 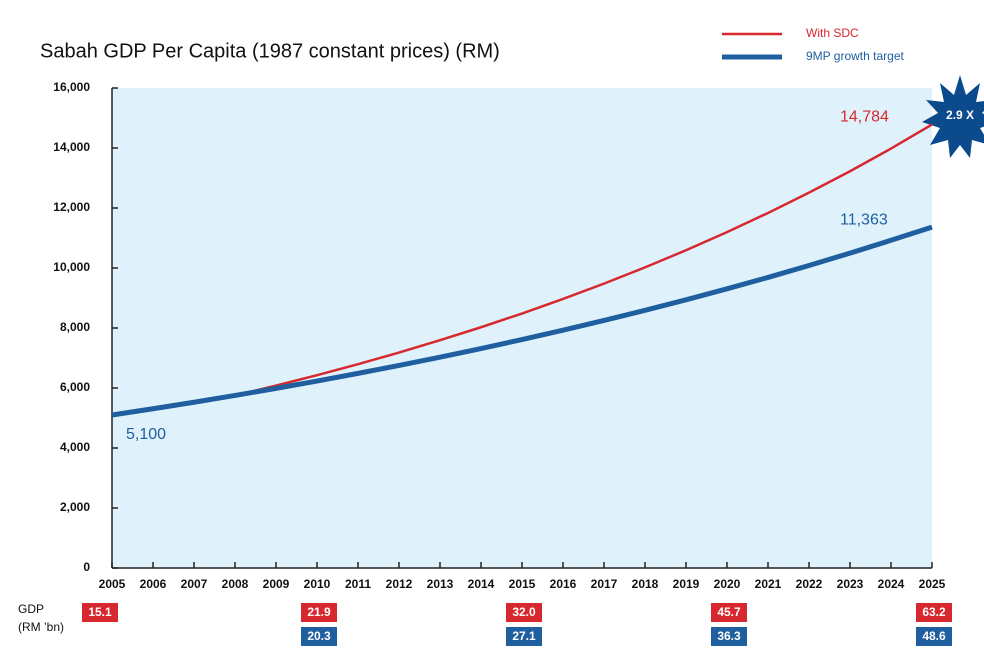 What do you see at coordinates (31, 609) in the screenshot?
I see `table-label: GDP` at bounding box center [31, 609].